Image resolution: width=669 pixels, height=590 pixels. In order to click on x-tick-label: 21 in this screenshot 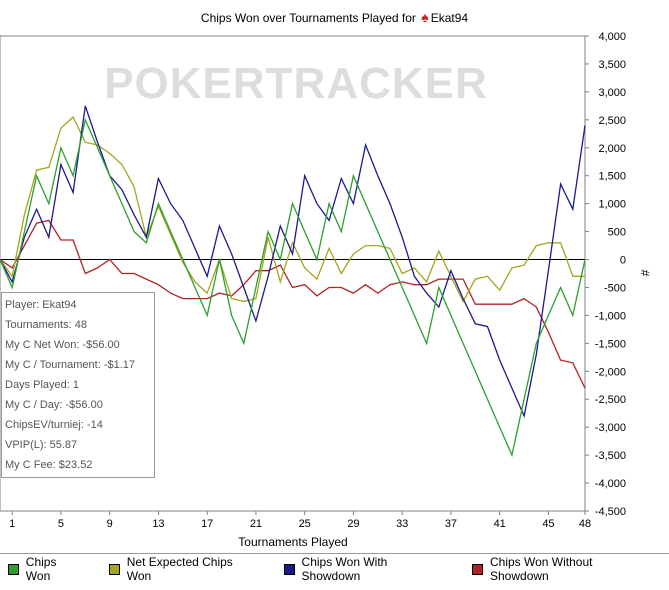, I will do `click(256, 524)`.